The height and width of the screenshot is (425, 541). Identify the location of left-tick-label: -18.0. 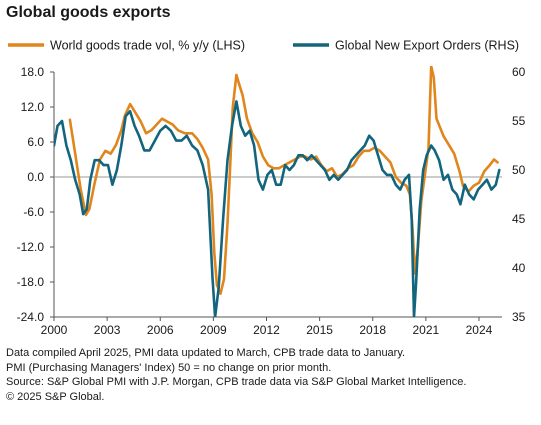
(31, 282).